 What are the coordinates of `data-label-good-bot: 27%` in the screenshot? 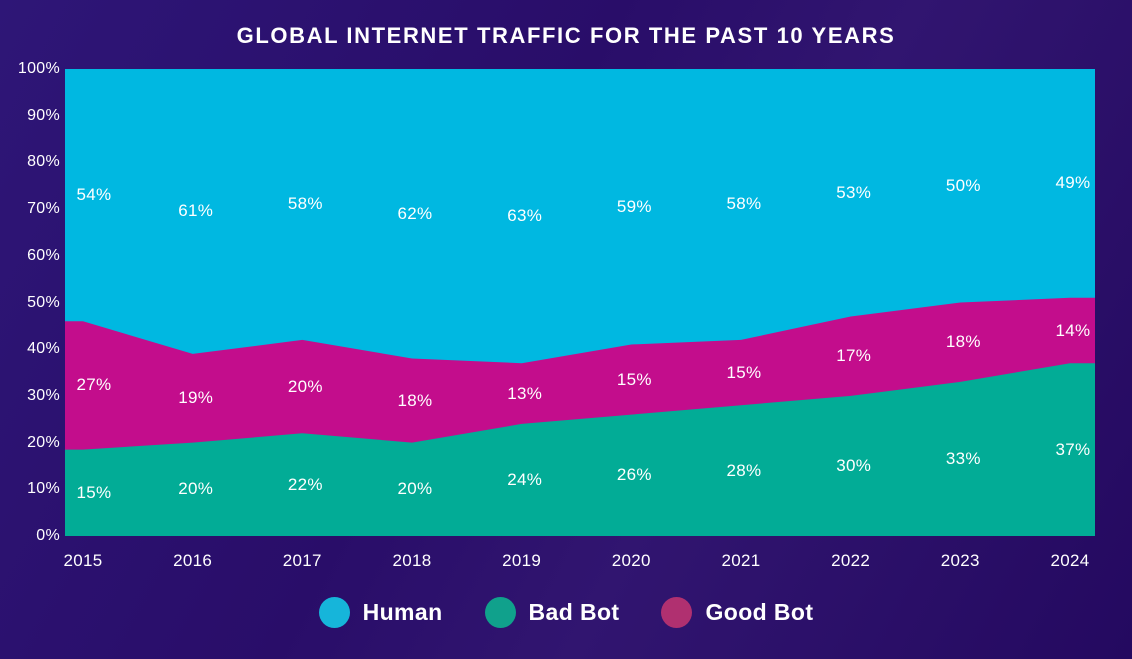 It's located at (94, 385).